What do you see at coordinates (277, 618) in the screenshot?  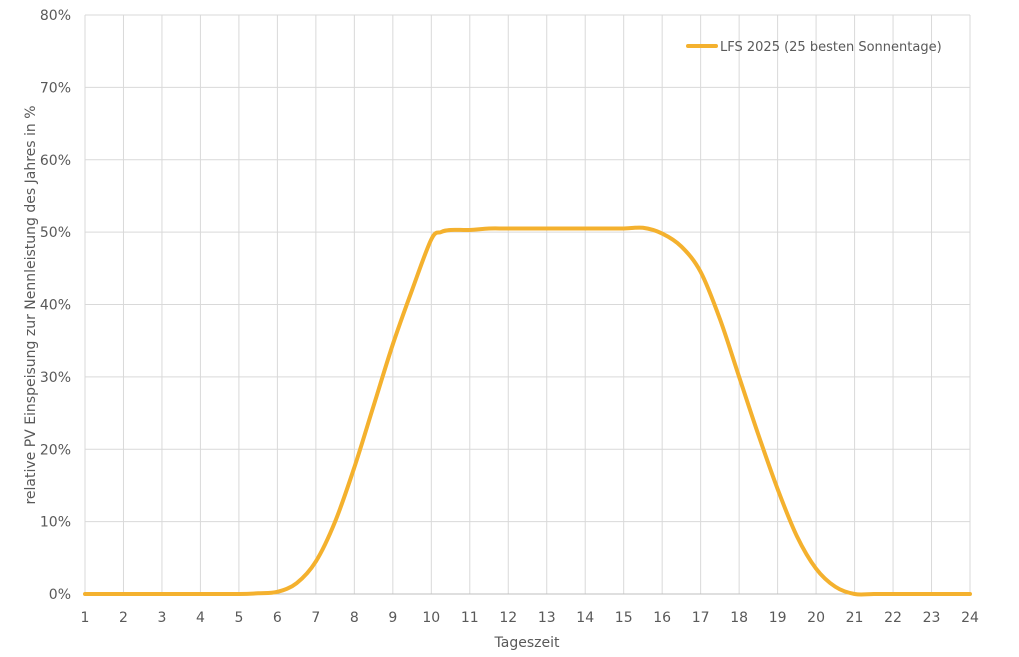 I see `x-tick-label: 6` at bounding box center [277, 618].